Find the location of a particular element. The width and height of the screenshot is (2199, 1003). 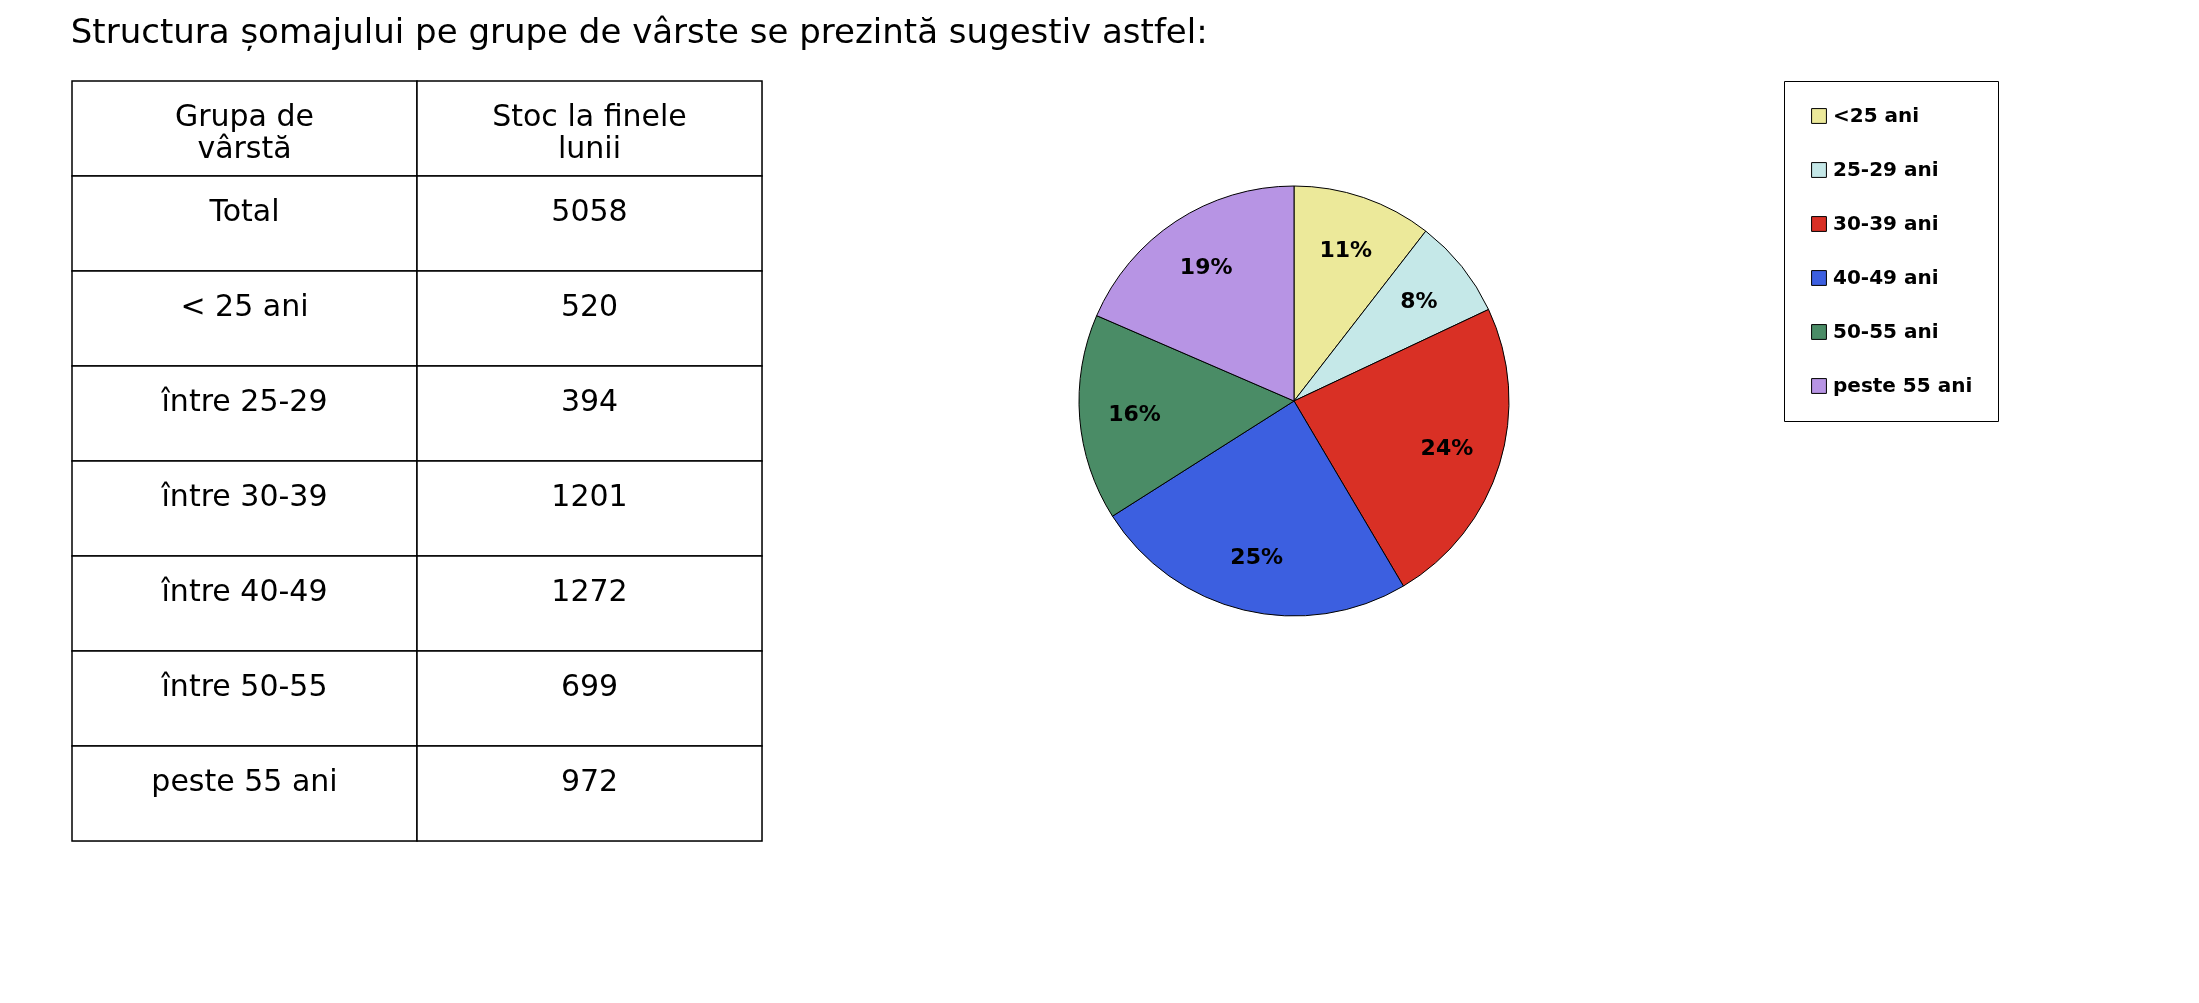

data-label: 8% is located at coordinates (1419, 300).